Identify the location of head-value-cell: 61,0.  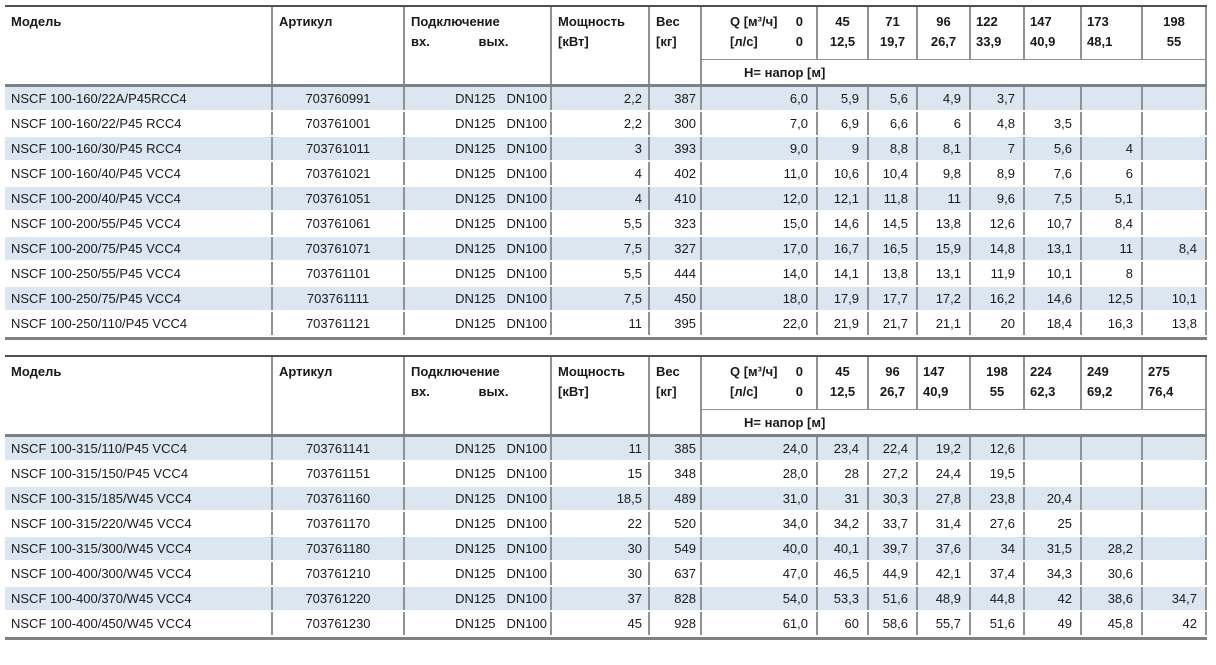
(760, 623).